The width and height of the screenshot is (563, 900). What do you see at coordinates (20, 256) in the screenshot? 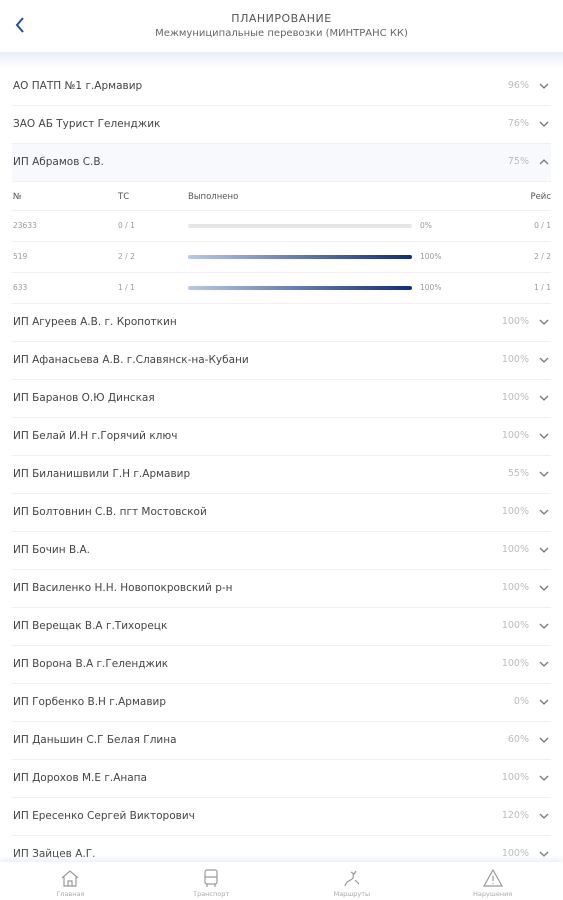
I see `vehicle-number: 519` at bounding box center [20, 256].